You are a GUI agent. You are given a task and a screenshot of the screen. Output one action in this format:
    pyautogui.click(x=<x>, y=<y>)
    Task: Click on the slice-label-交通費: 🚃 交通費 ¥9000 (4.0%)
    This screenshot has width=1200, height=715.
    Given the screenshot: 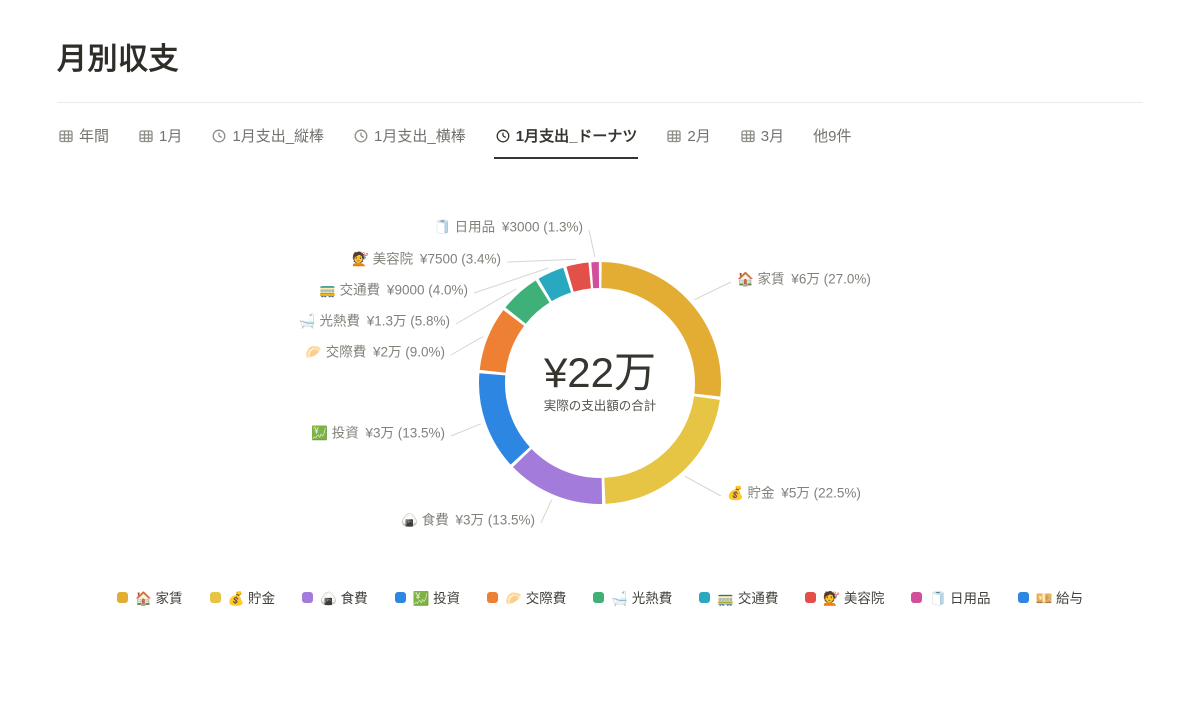 What is the action you would take?
    pyautogui.click(x=393, y=290)
    